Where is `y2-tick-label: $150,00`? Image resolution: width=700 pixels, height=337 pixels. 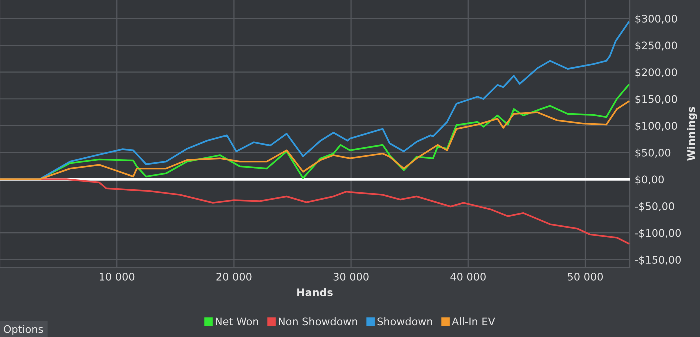 y2-tick-label: $150,00 is located at coordinates (657, 100).